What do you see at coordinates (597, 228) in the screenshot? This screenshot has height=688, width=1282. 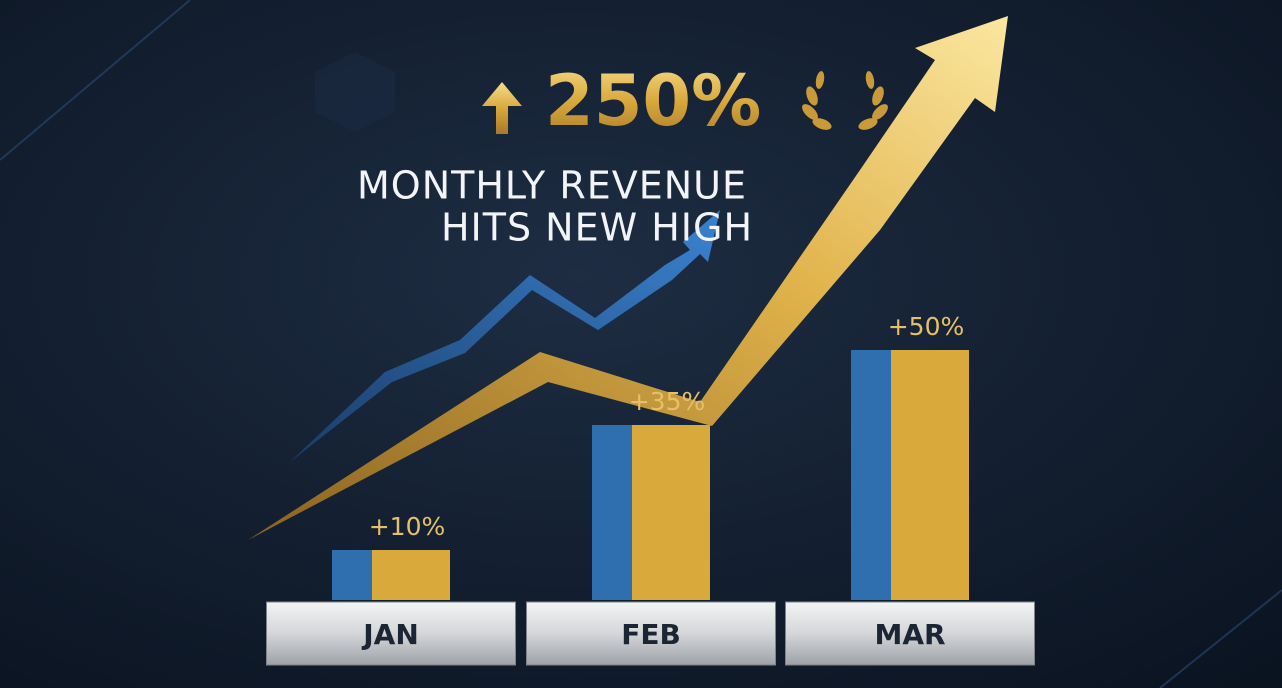 I see `title-line: HITS NEW HIGH` at bounding box center [597, 228].